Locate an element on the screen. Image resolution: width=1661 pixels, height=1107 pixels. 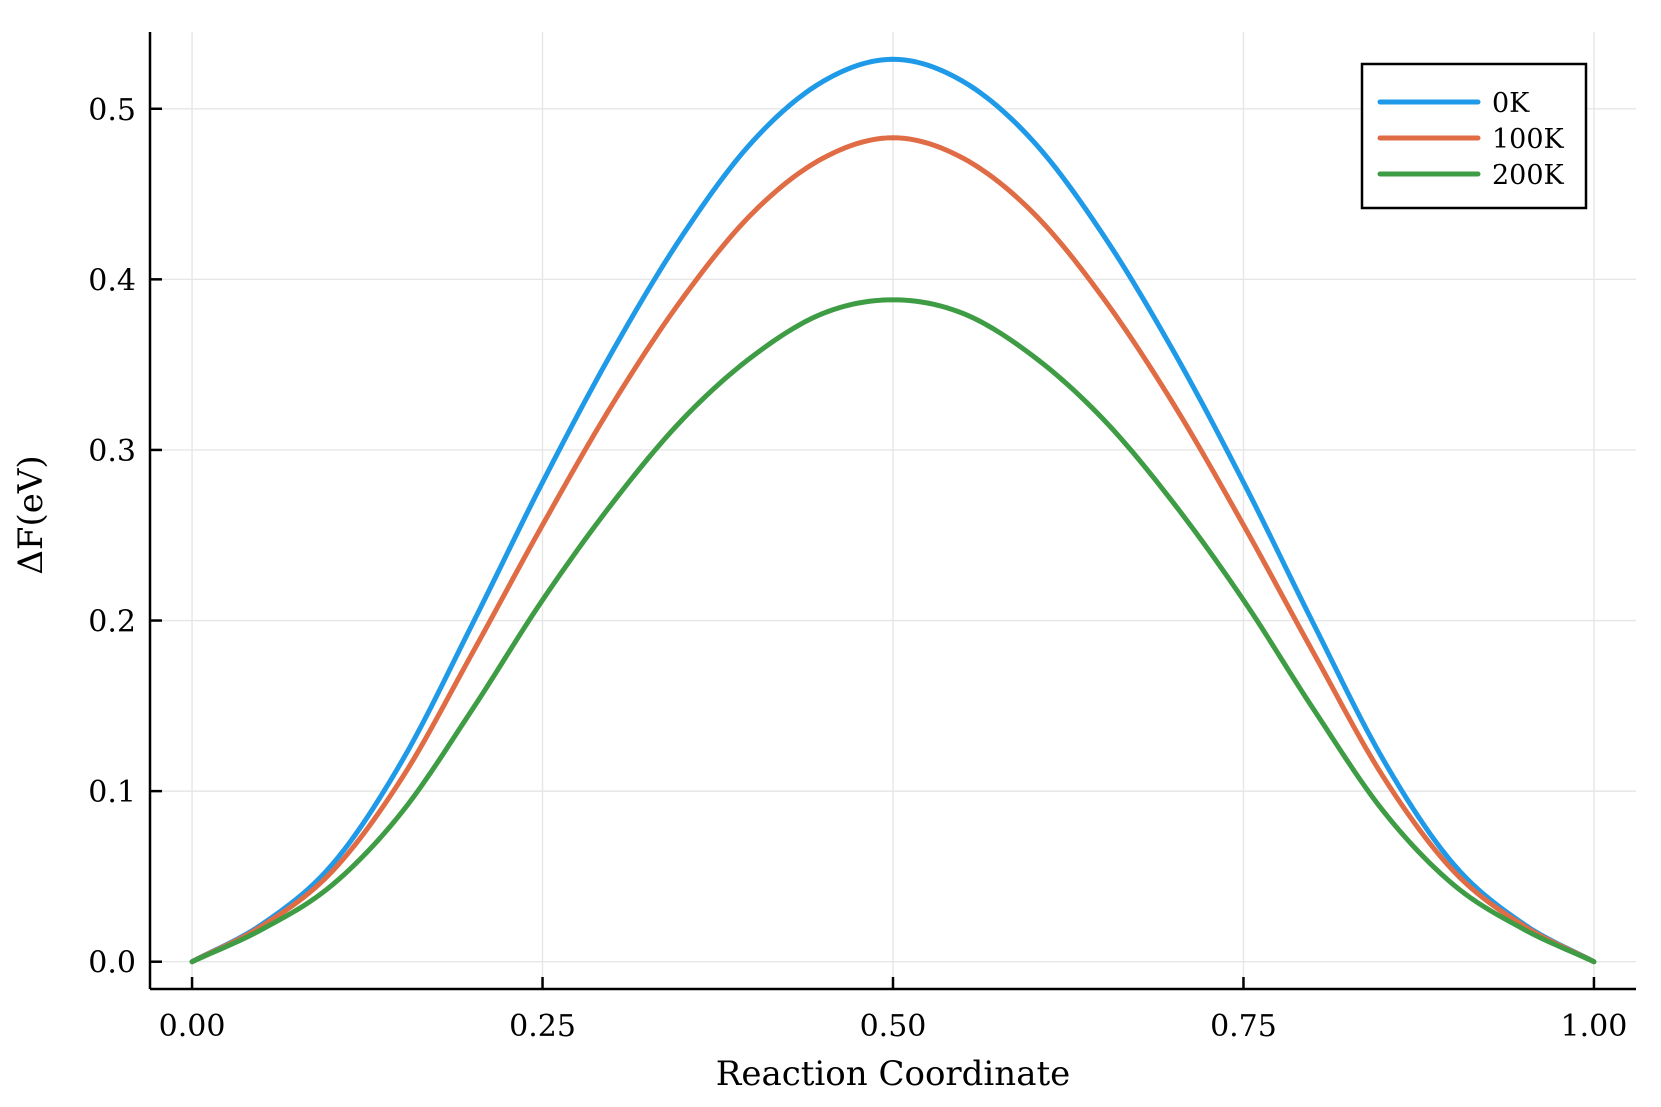
y-tick-label: 0.0 is located at coordinates (112, 963).